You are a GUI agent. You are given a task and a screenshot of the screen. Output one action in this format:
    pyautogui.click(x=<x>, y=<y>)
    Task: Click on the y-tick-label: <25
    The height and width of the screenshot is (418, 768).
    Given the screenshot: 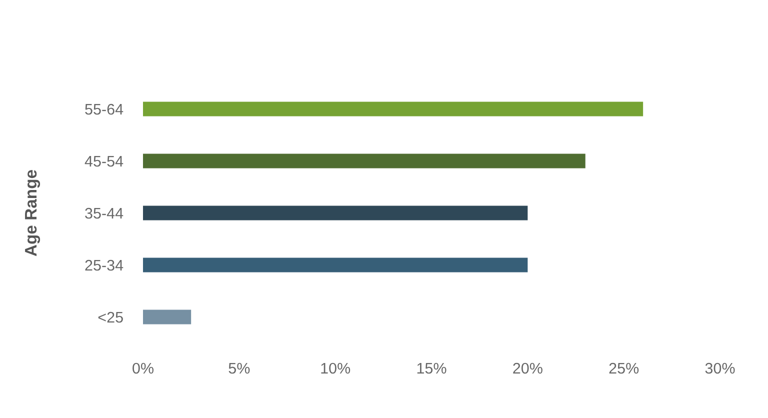 What is the action you would take?
    pyautogui.click(x=110, y=317)
    